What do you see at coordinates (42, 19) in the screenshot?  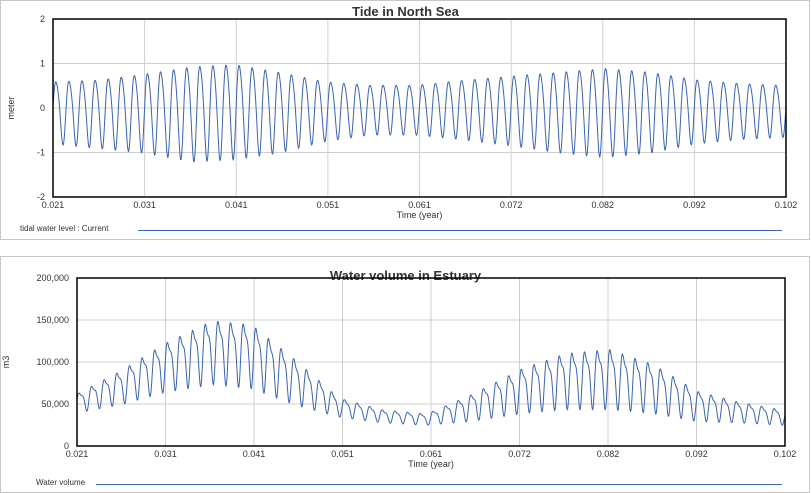 I see `y-tick-label: 2` at bounding box center [42, 19].